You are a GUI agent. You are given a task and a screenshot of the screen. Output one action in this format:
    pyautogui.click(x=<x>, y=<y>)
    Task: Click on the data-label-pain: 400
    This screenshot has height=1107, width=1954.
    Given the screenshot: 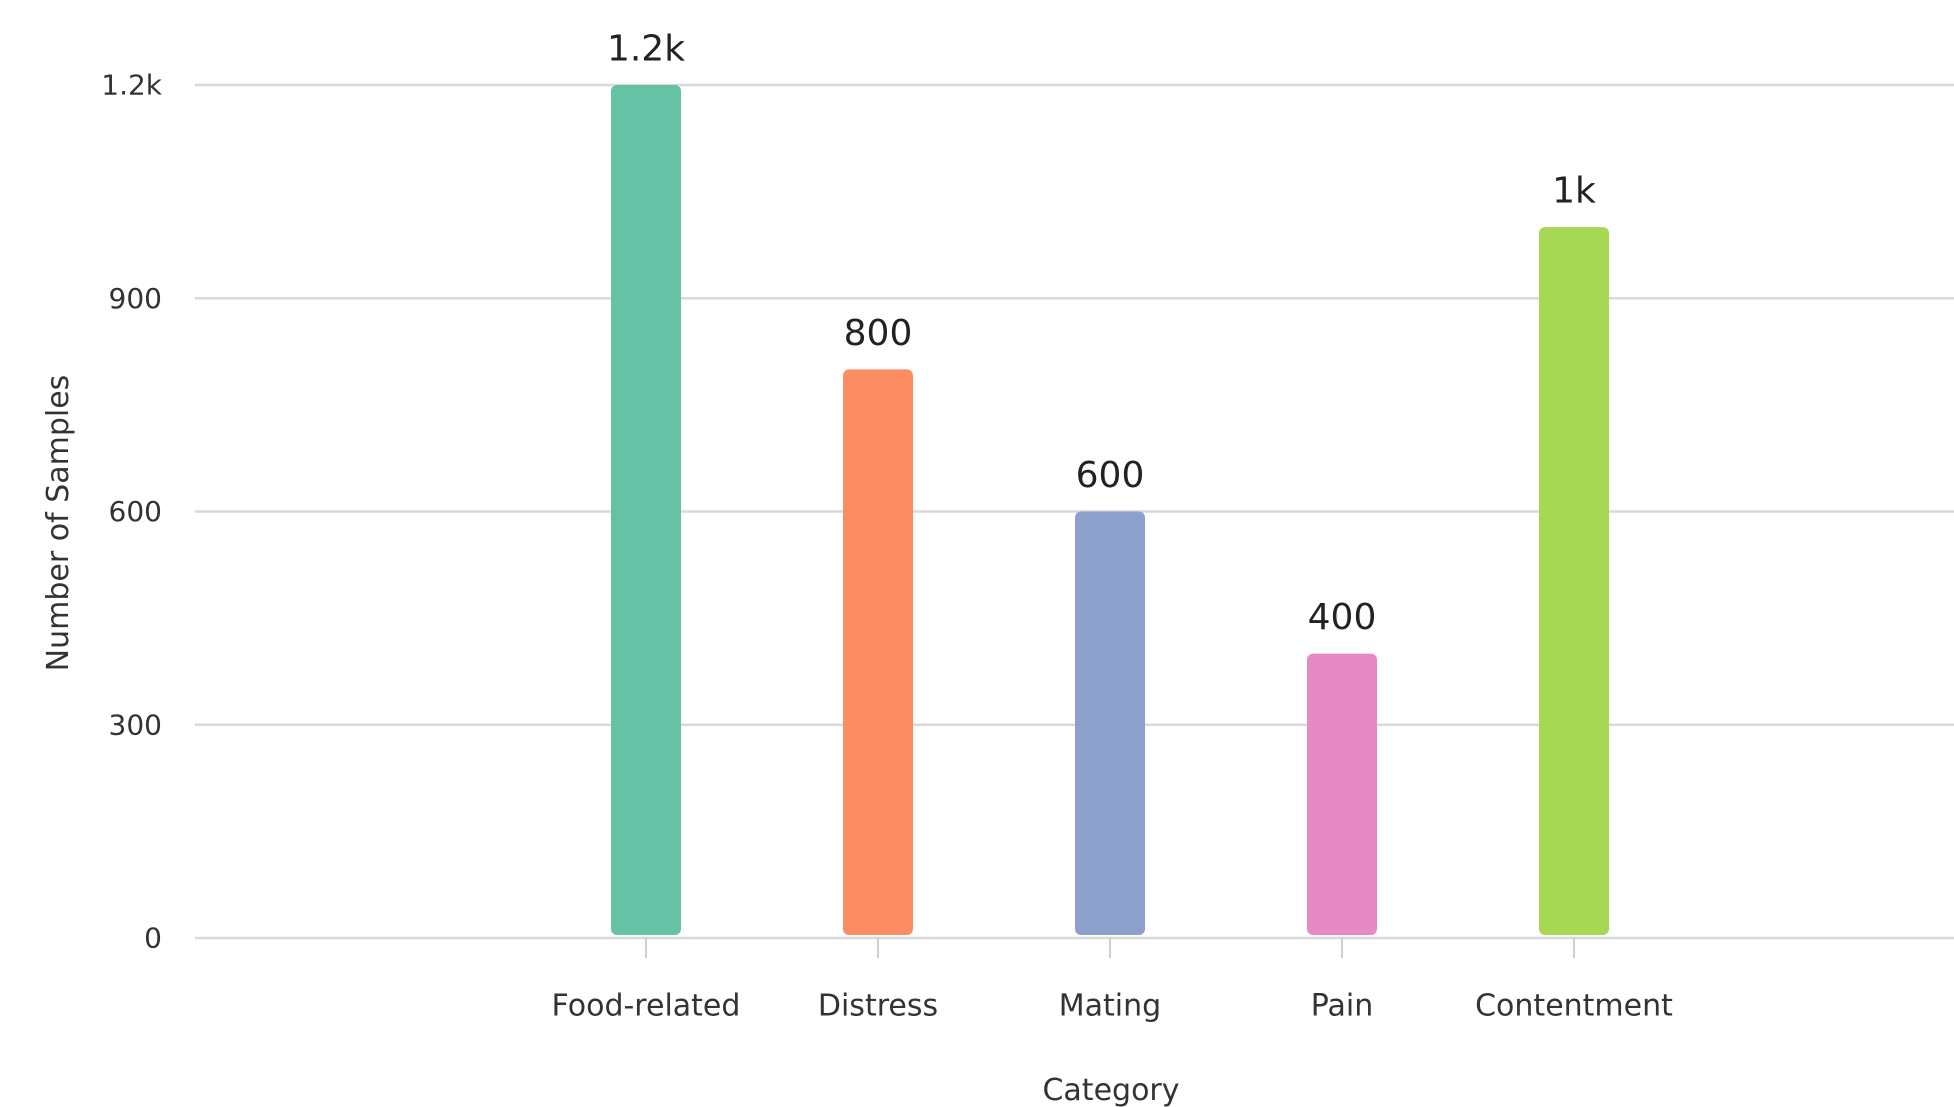 What is the action you would take?
    pyautogui.click(x=1342, y=617)
    